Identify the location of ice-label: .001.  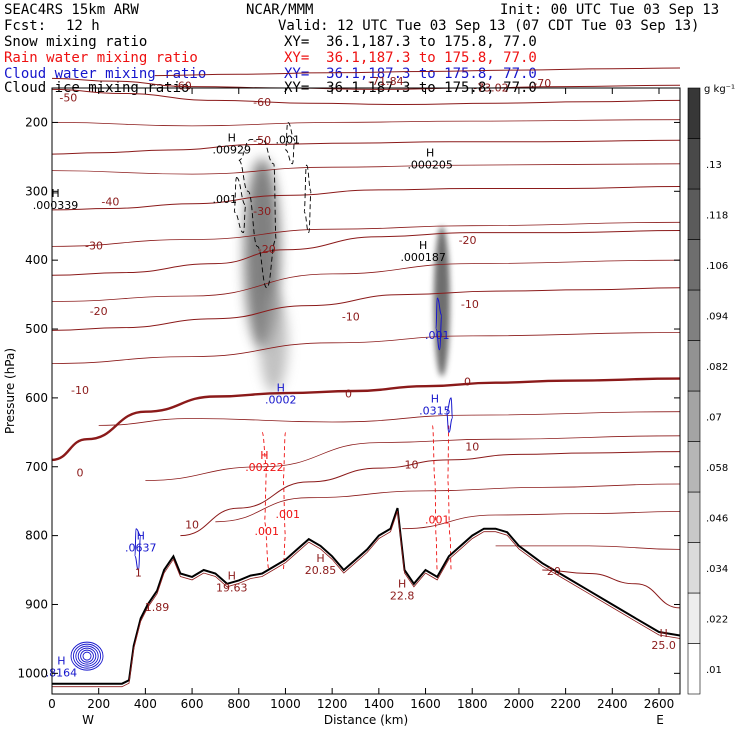
(225, 199).